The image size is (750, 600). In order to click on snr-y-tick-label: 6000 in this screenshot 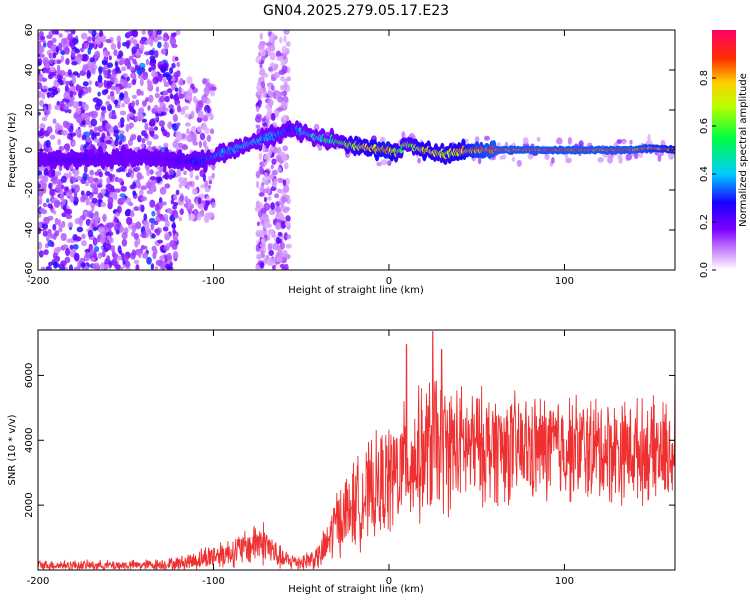, I will do `click(29, 375)`.